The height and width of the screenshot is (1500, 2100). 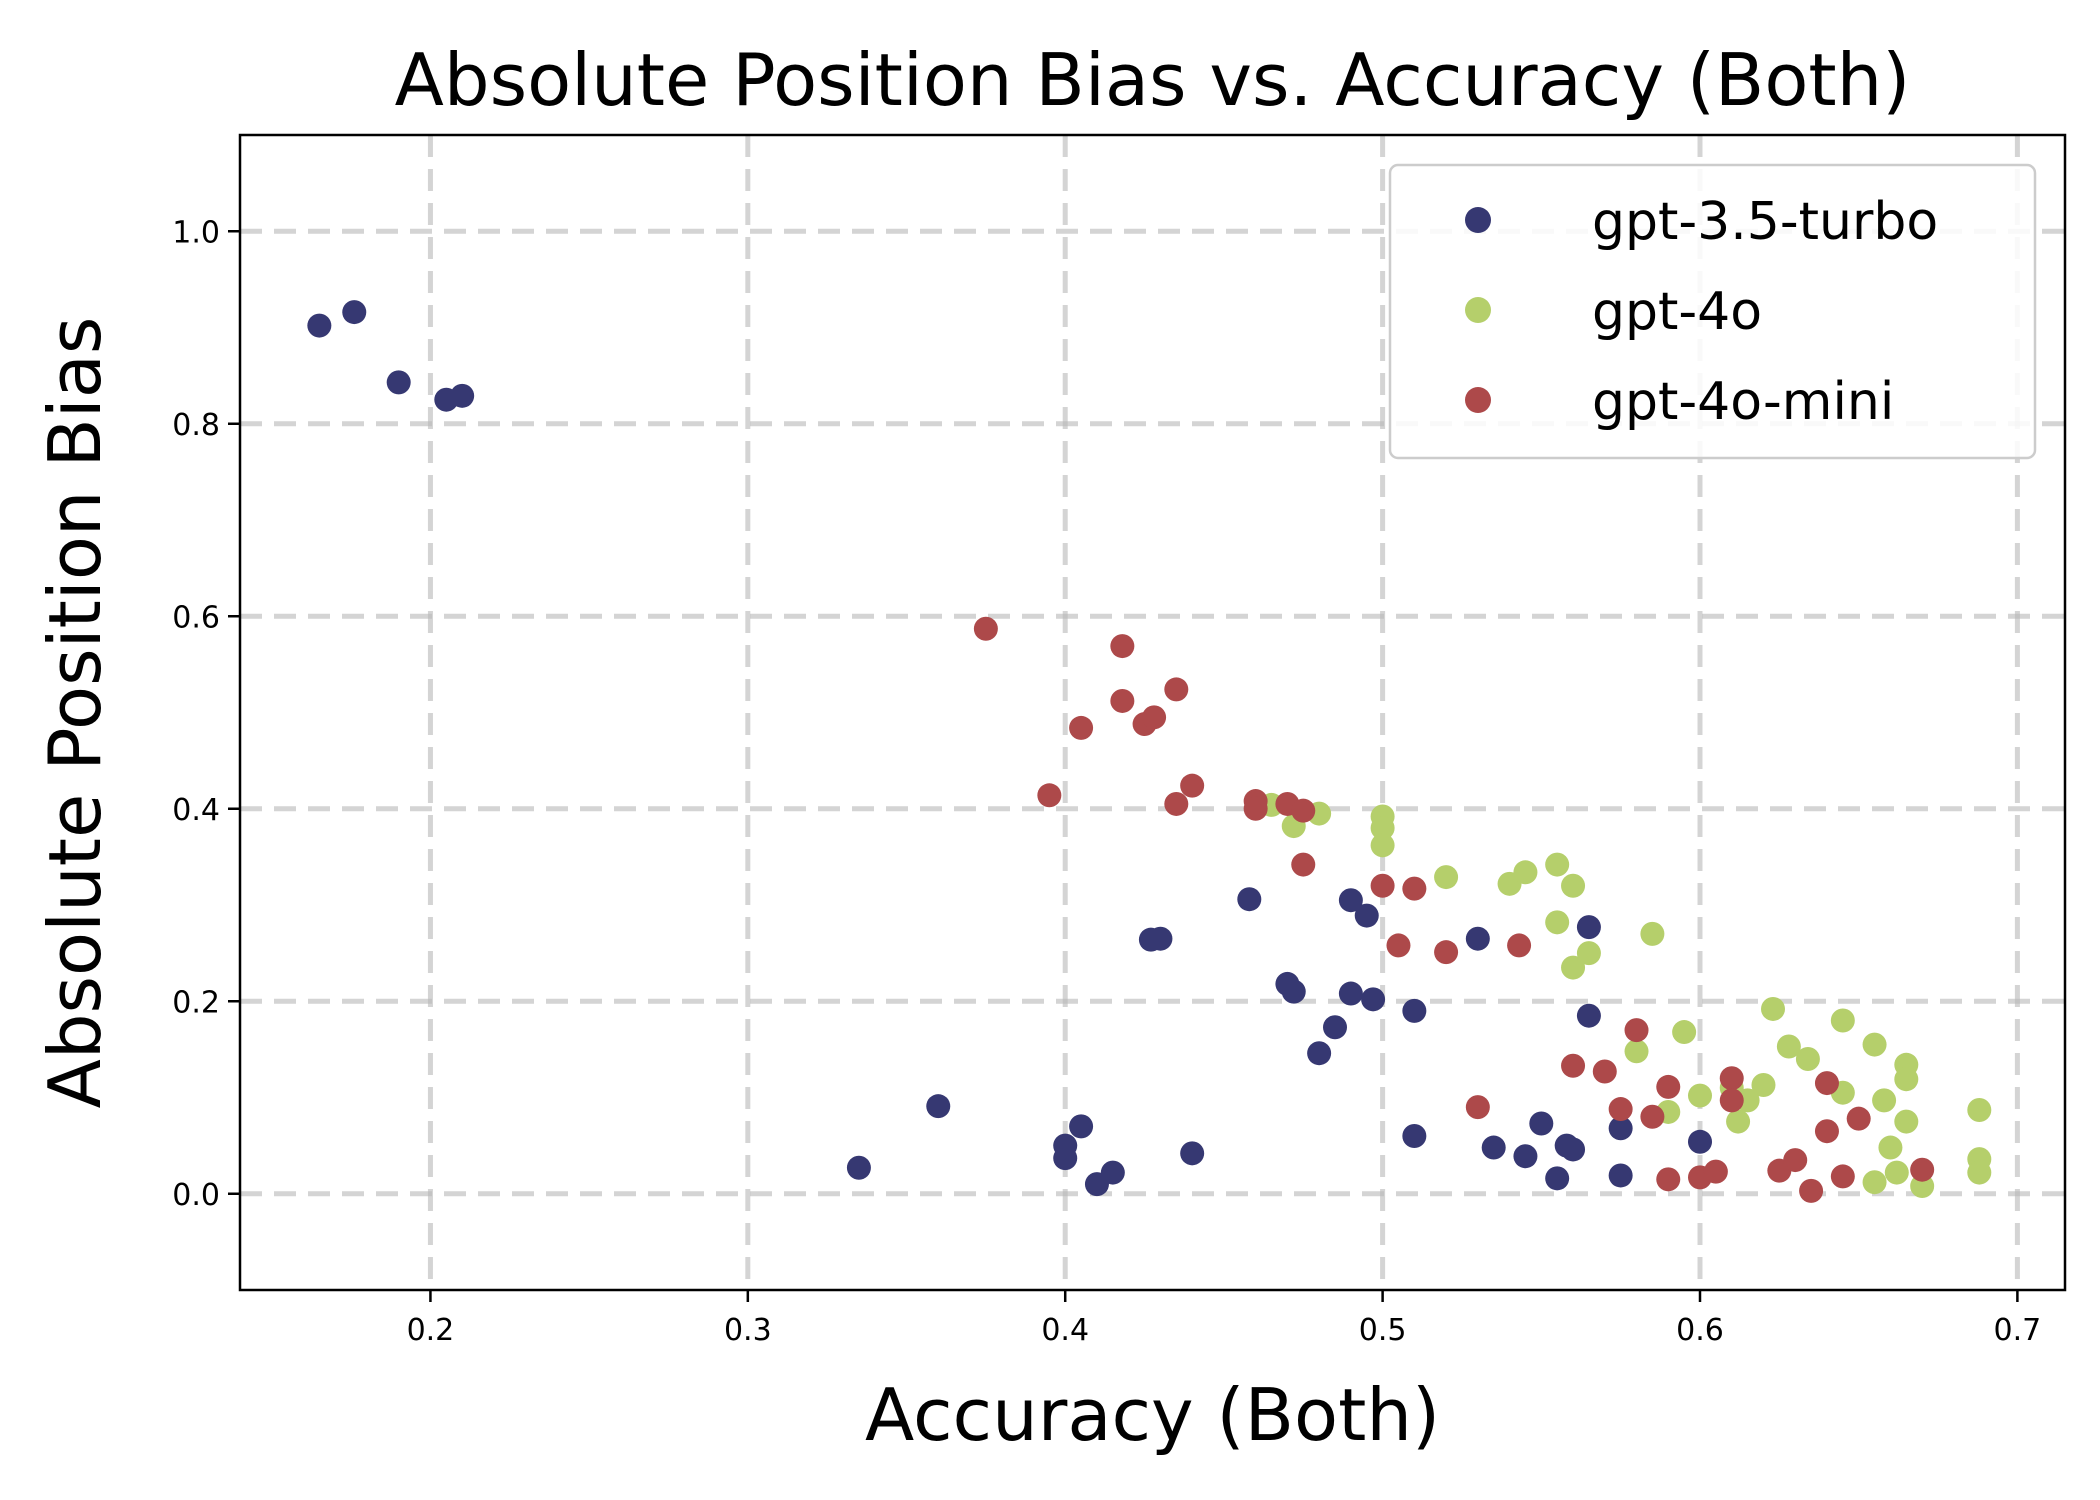 What do you see at coordinates (1383, 1330) in the screenshot?
I see `x-tick-label: 0.5` at bounding box center [1383, 1330].